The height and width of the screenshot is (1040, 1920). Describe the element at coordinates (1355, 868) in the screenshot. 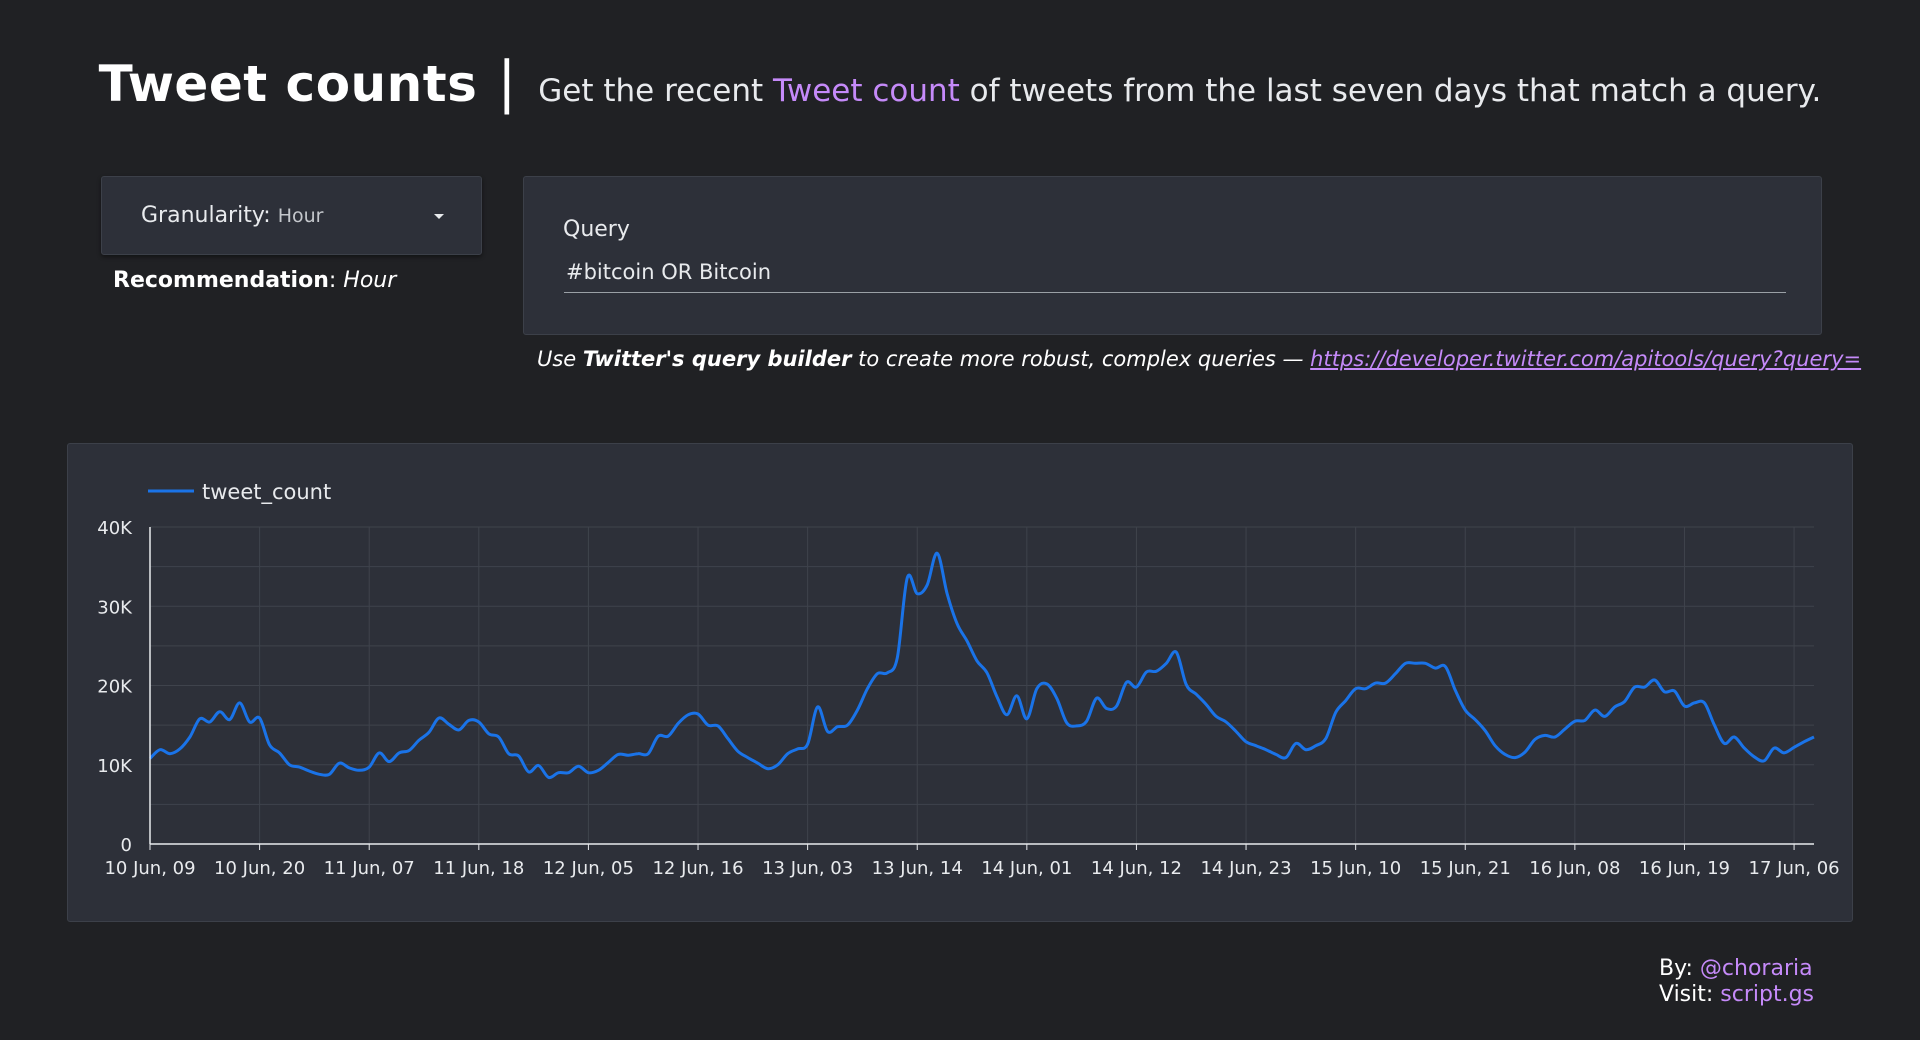

I see `x-tick-label: 15 Jun, 10` at that location.